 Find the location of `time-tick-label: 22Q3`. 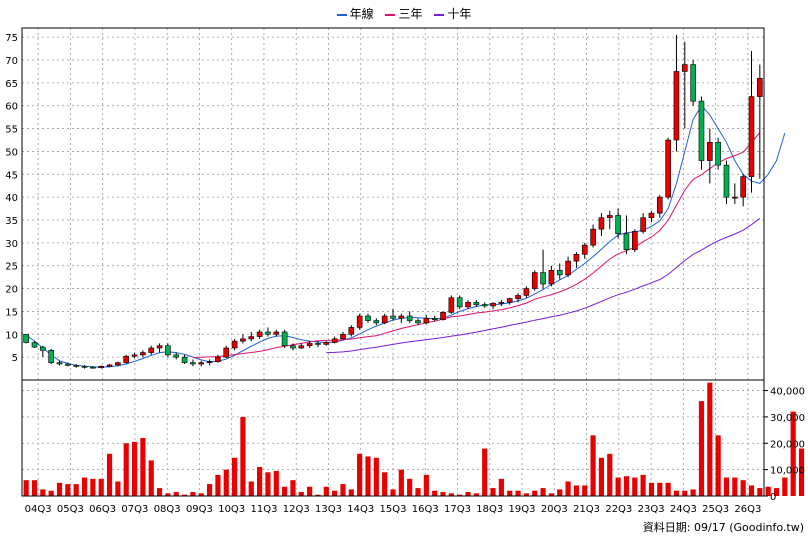

time-tick-label: 22Q3 is located at coordinates (618, 509).